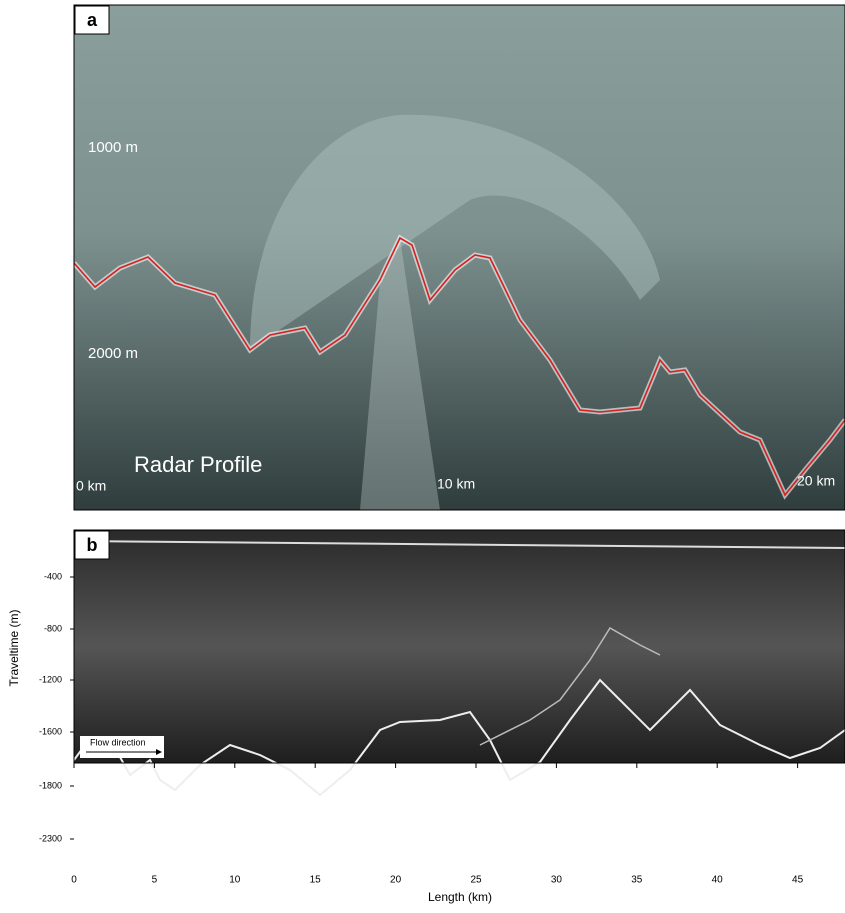 This screenshot has height=913, width=845. Describe the element at coordinates (50, 731) in the screenshot. I see `y-tick-label: -1600` at that location.